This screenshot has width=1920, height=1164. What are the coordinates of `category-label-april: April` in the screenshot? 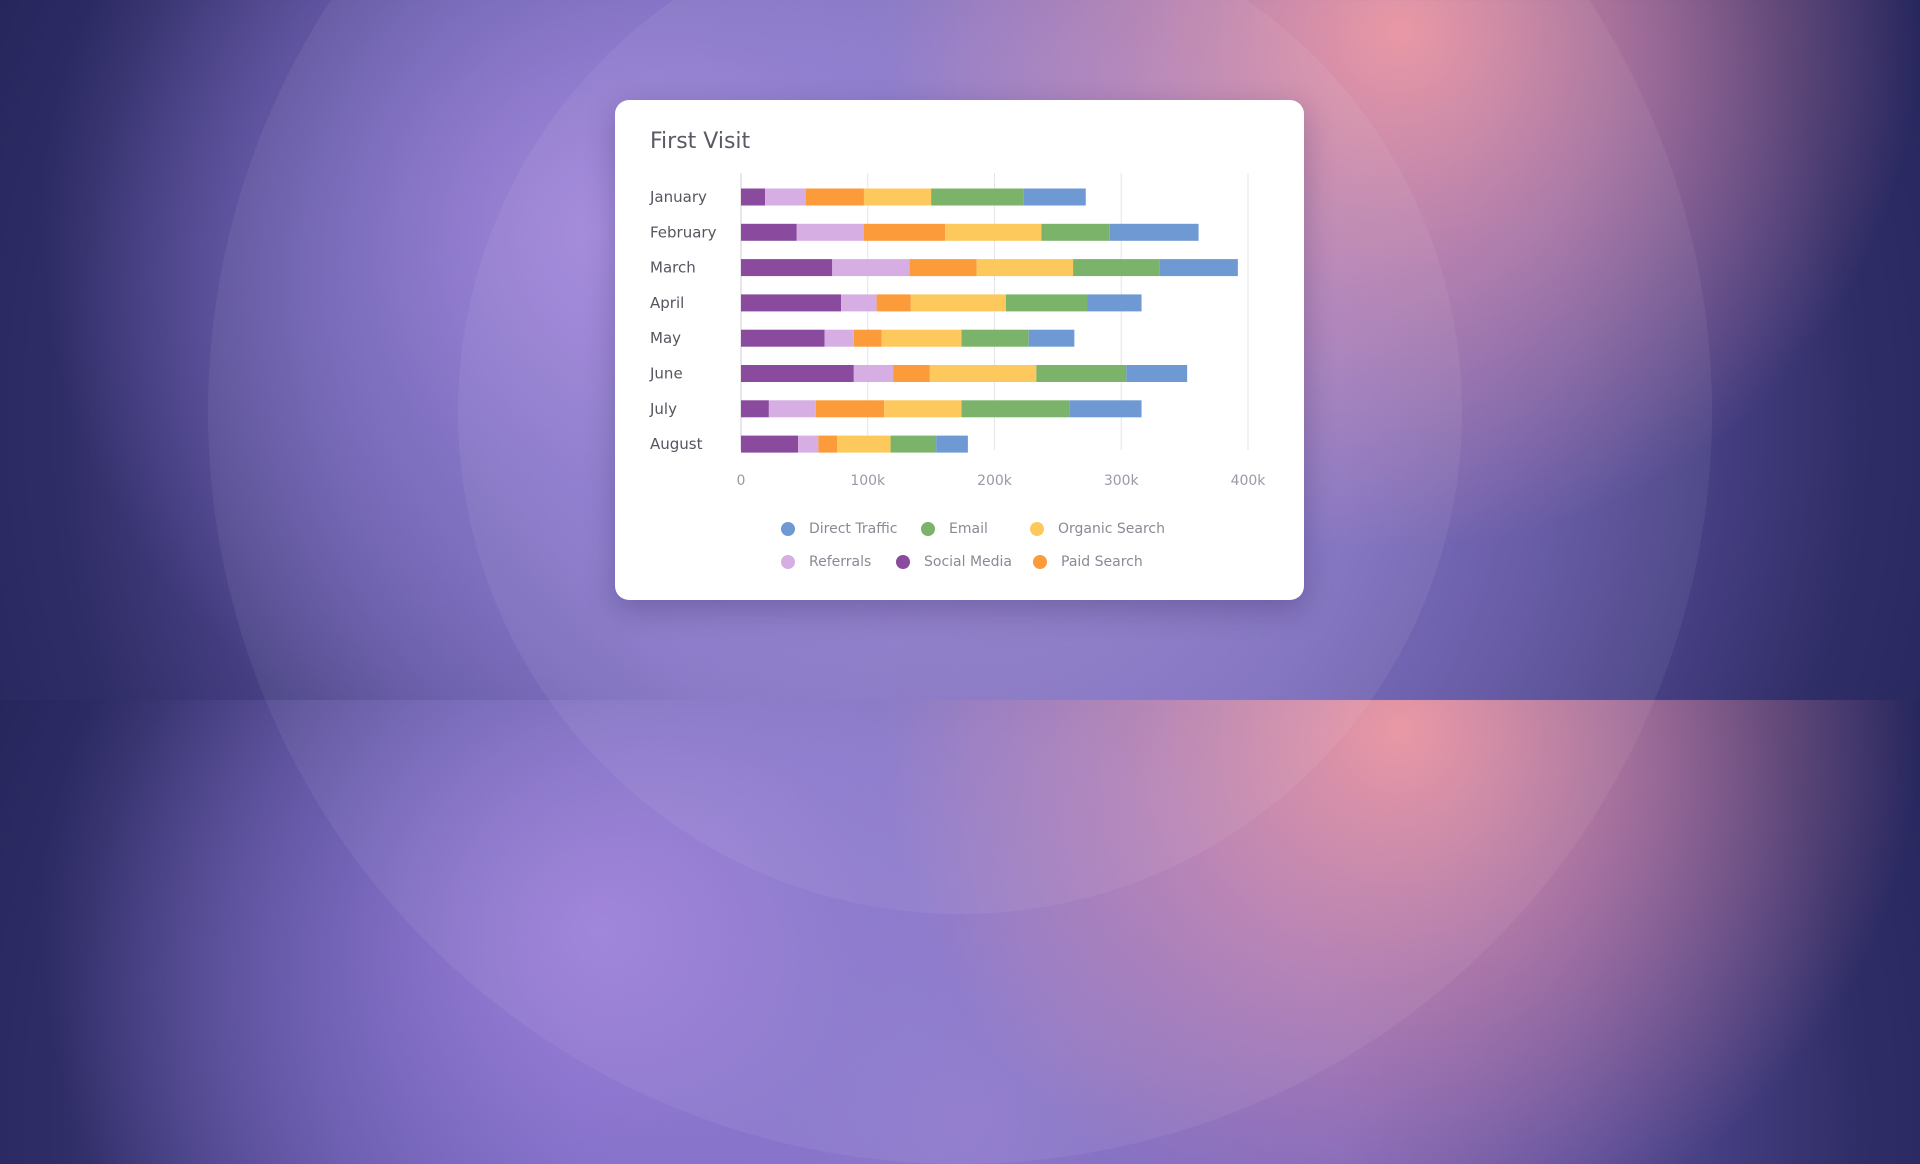 It's located at (667, 303).